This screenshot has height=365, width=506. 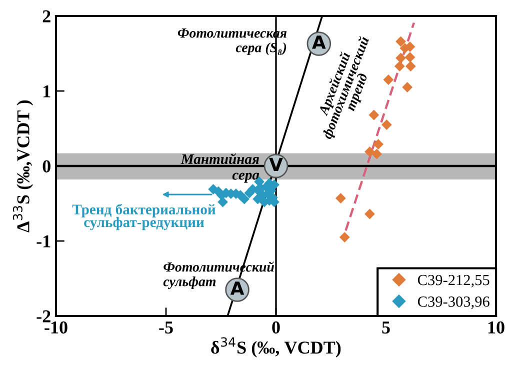 What do you see at coordinates (43, 316) in the screenshot?
I see `y-tick-label: -2` at bounding box center [43, 316].